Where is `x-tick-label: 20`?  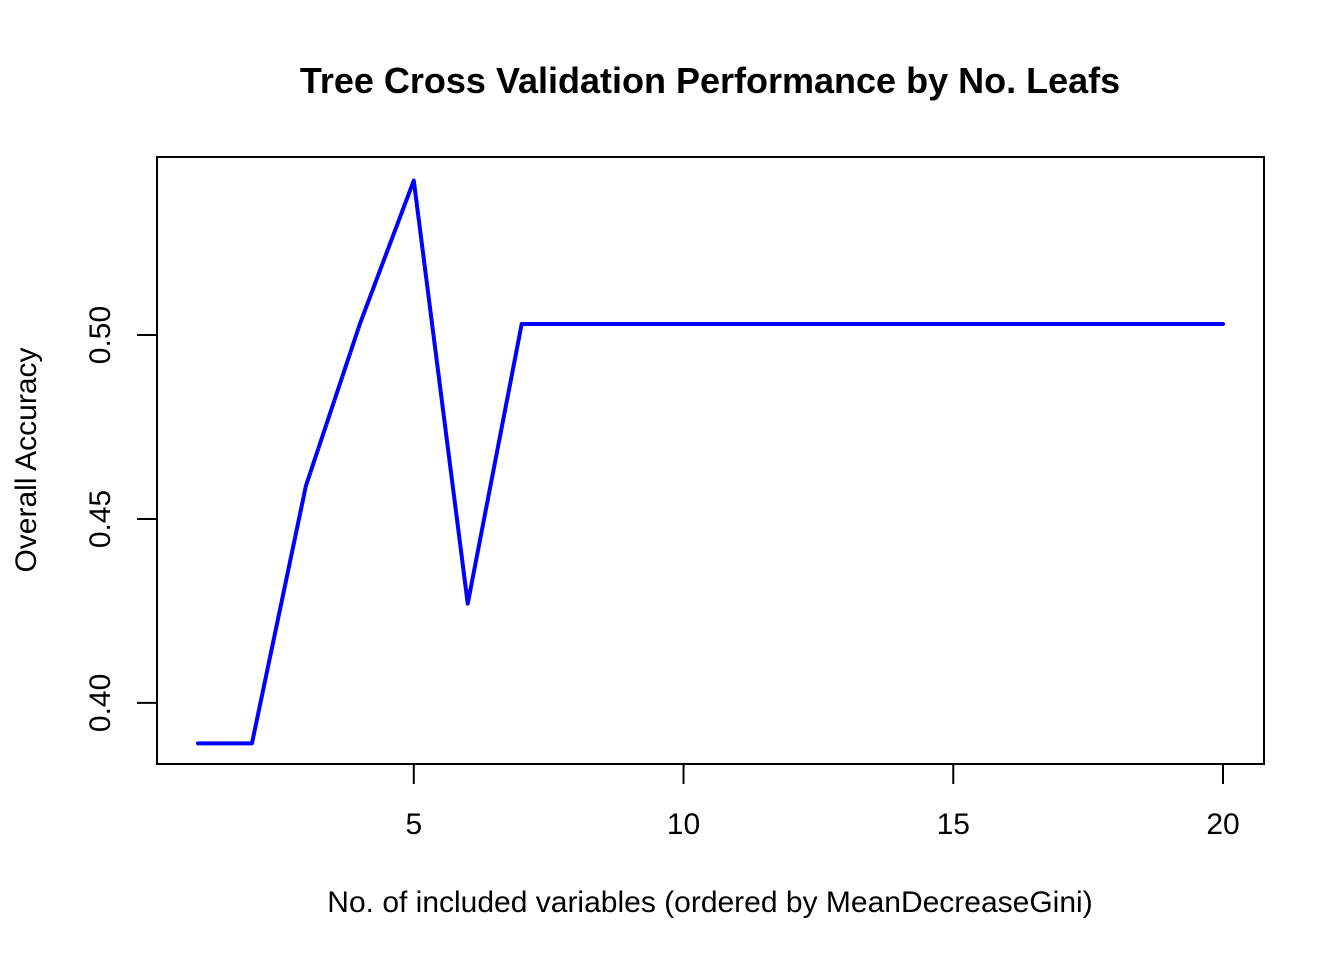
x-tick-label: 20 is located at coordinates (1222, 824).